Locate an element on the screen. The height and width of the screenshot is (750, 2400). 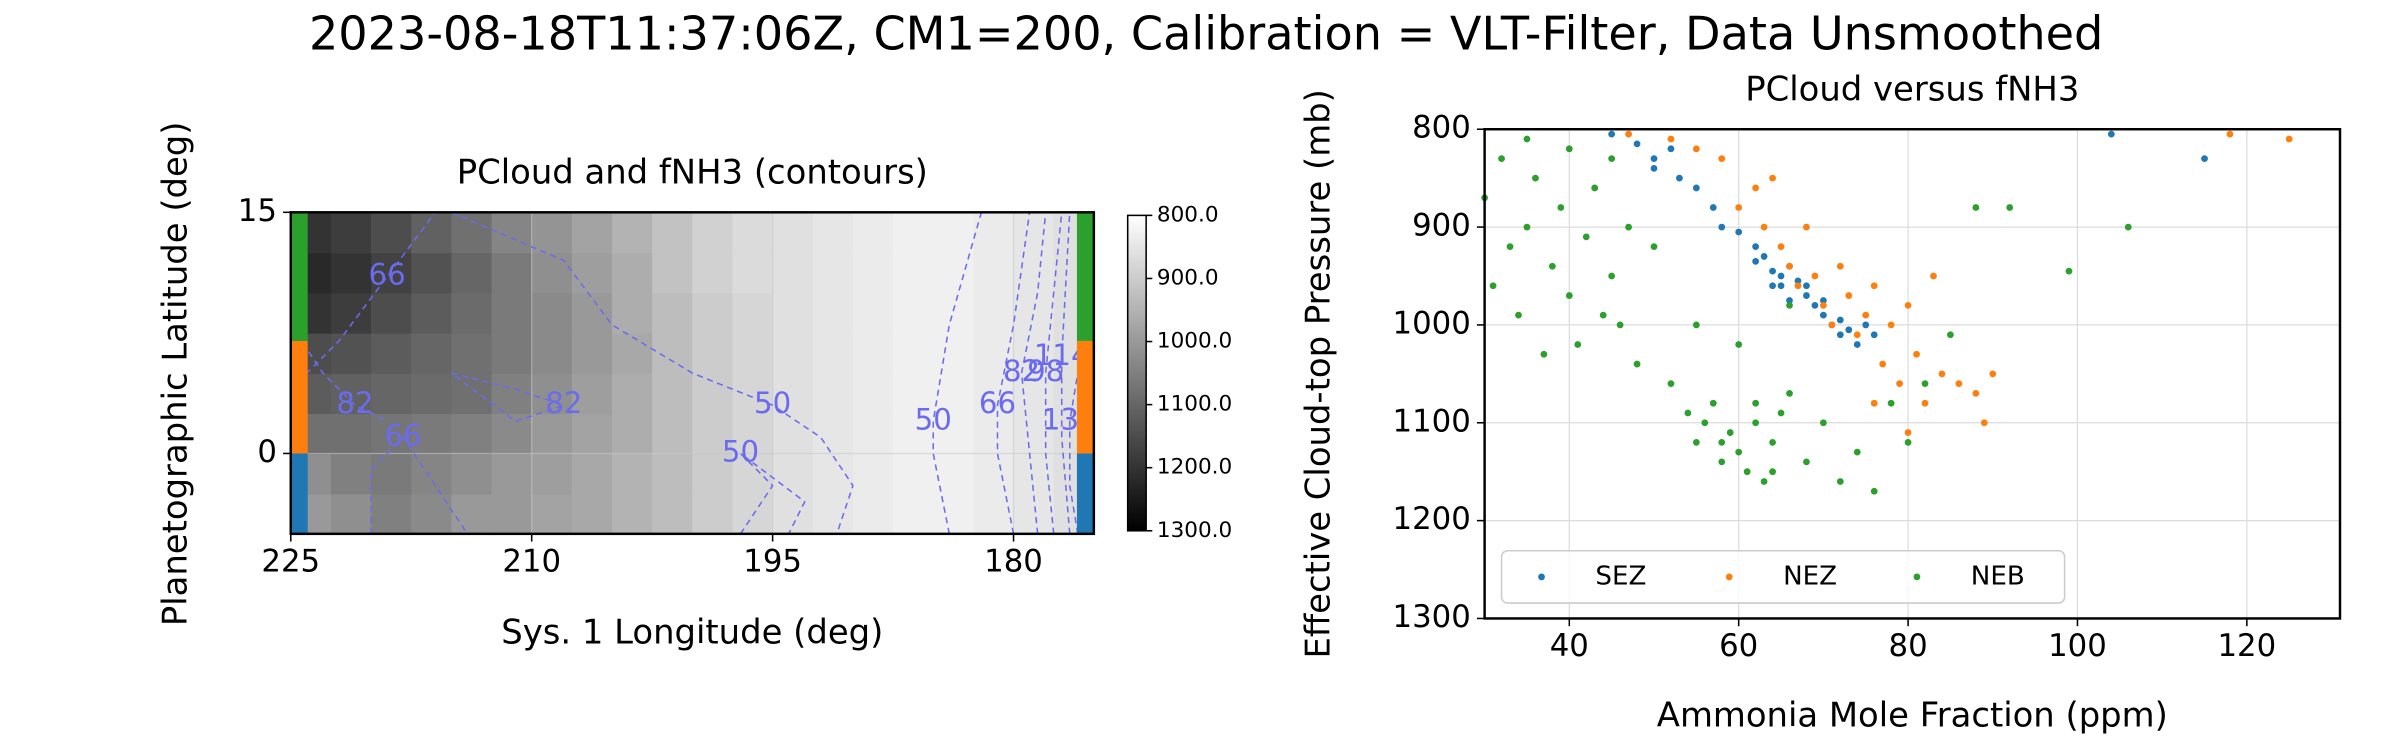
colorbar-tick-label: 1100.0 is located at coordinates (1194, 404).